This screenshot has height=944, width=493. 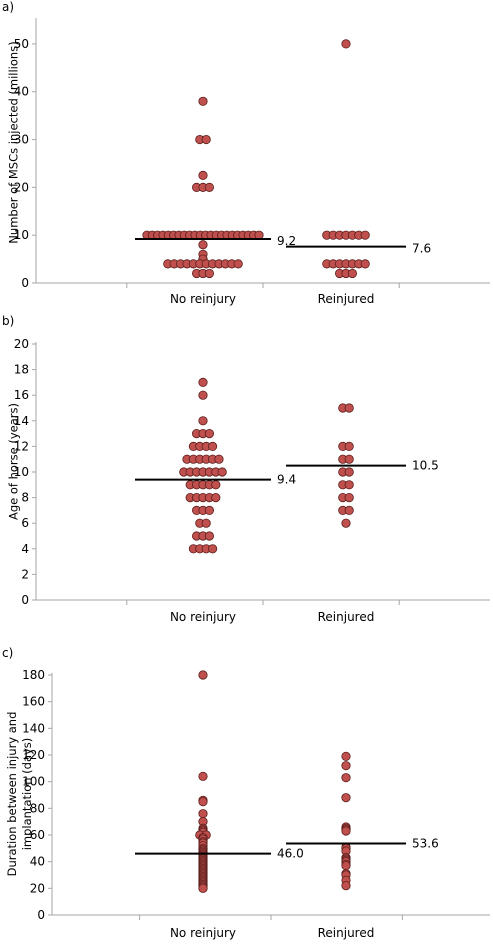 I want to click on y-tick-label: 8, so click(x=25, y=498).